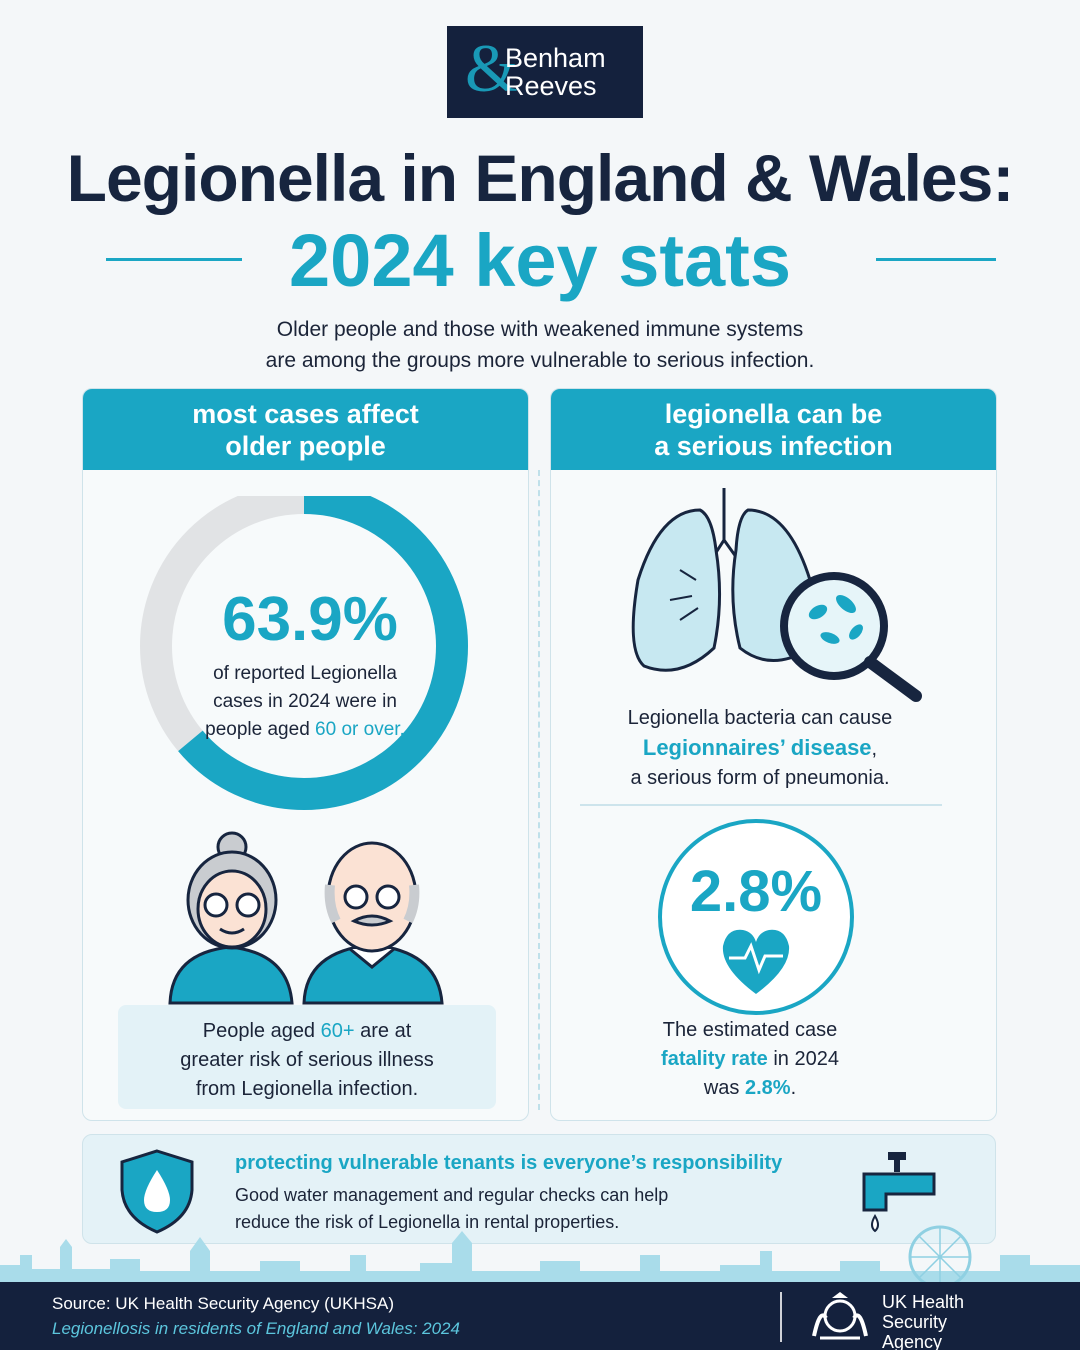 The image size is (1080, 1350). Describe the element at coordinates (899, 1192) in the screenshot. I see `tap-icon` at that location.